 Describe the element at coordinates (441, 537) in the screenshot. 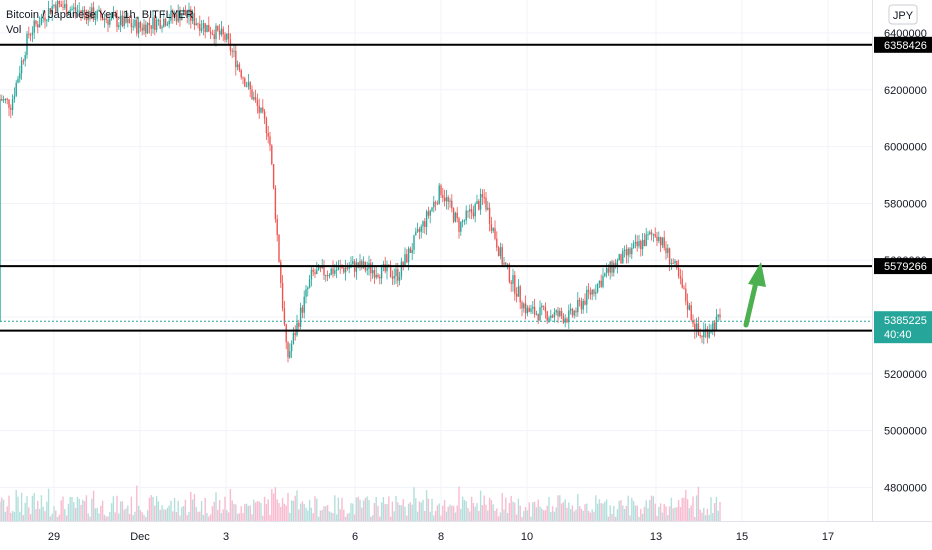

I see `time-axis: 29 Dec 3 6 8 10 13 15 17` at that location.